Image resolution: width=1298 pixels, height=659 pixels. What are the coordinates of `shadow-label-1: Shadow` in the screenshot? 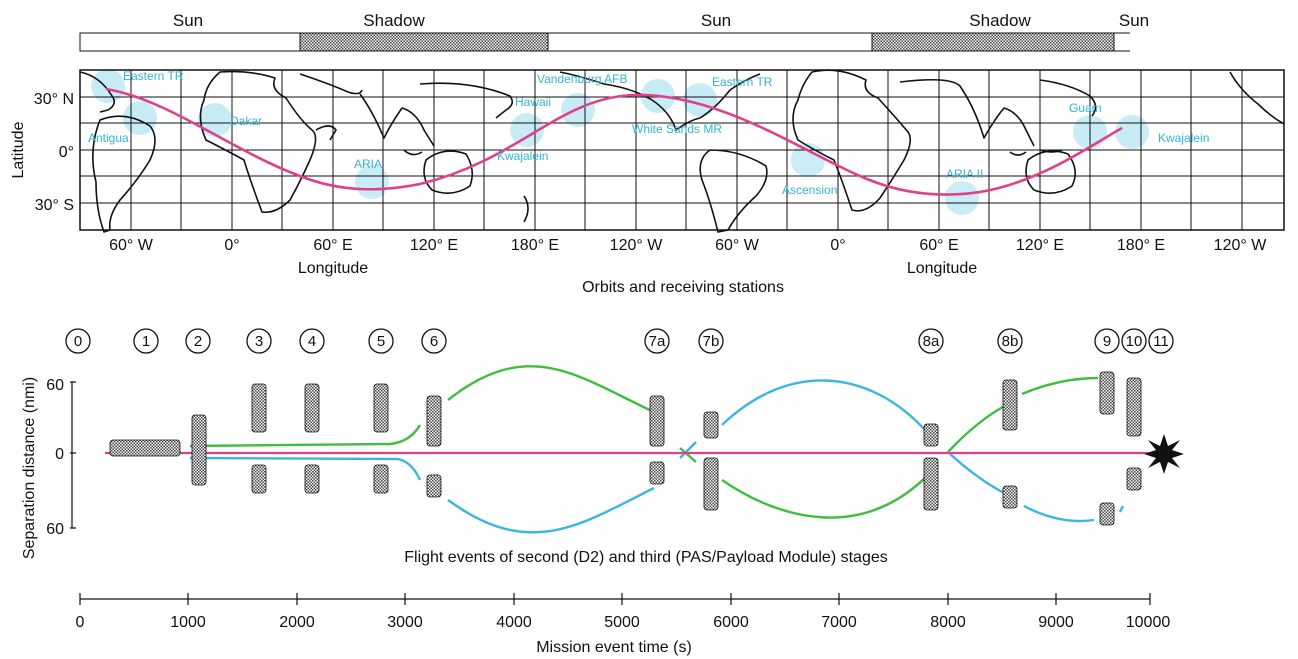 It's located at (394, 20).